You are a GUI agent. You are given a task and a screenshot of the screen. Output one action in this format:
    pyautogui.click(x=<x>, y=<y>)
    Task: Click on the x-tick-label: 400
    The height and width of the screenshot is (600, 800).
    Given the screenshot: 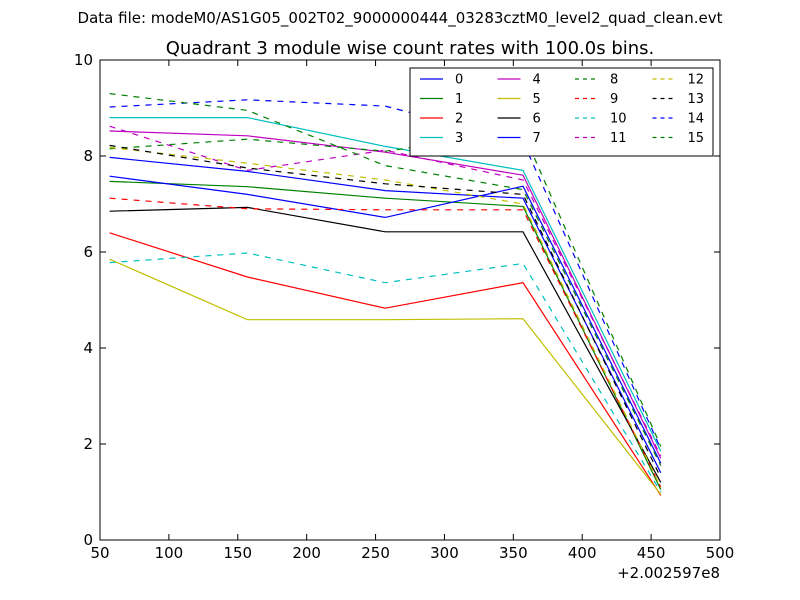 What is the action you would take?
    pyautogui.click(x=582, y=553)
    